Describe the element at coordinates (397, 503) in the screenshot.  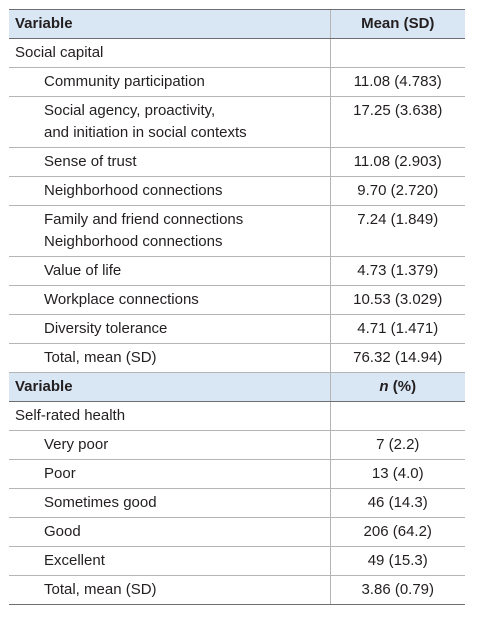
I see `row-value: 46 (14.3)` at that location.